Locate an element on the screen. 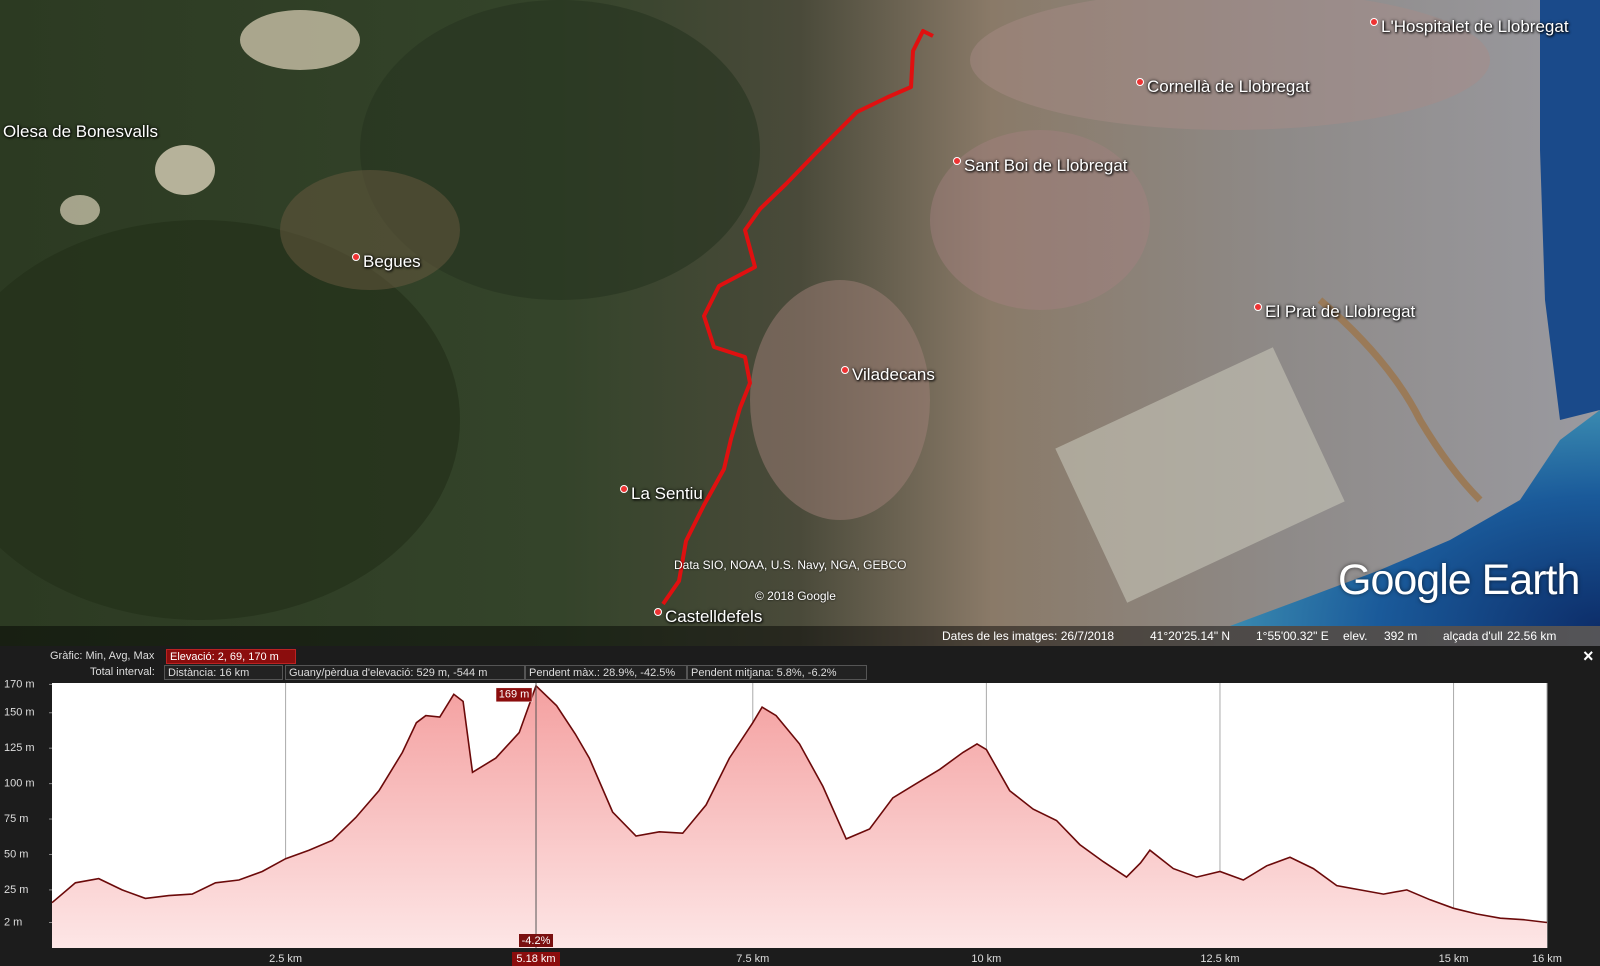 This screenshot has width=1600, height=966. max-slope: Pendent màx.: 28.9%, -42.5% is located at coordinates (606, 672).